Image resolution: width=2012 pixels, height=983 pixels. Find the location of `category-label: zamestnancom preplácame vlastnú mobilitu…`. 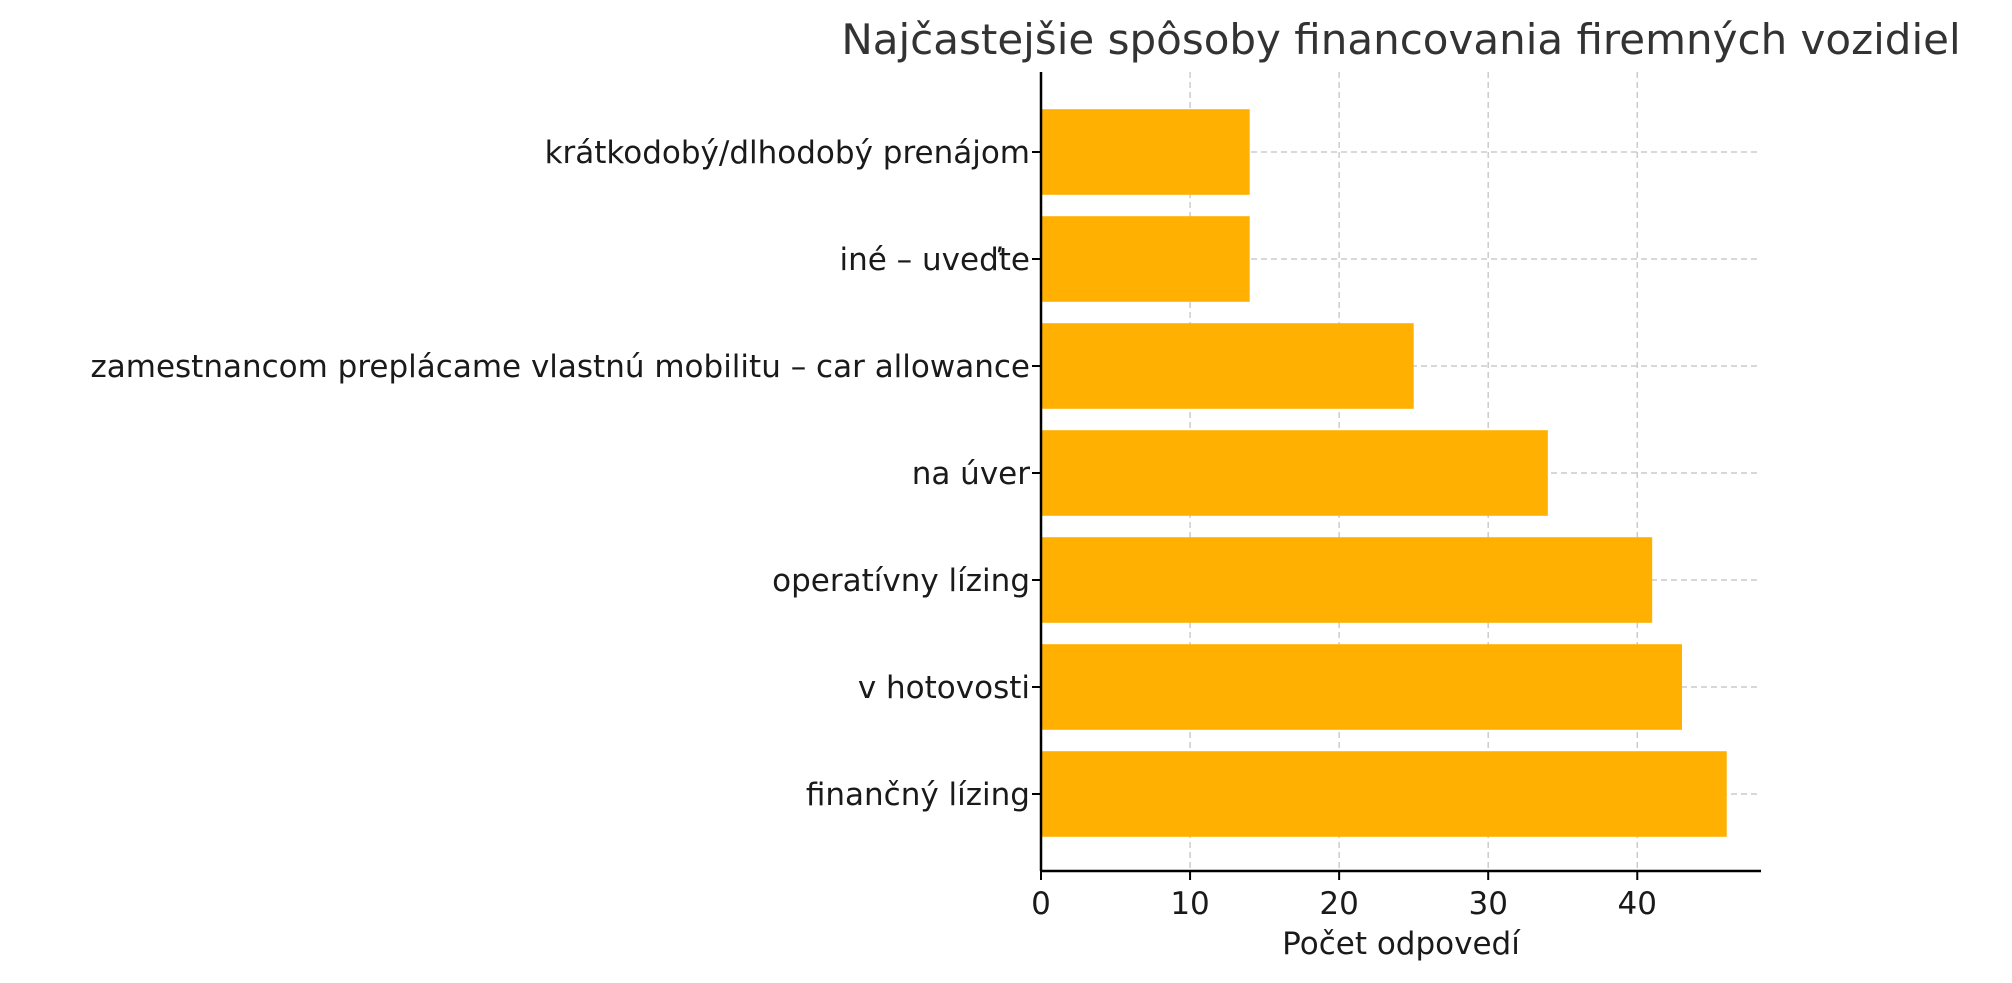

category-label: zamestnancom preplácame vlastnú mobilitu… is located at coordinates (560, 367).